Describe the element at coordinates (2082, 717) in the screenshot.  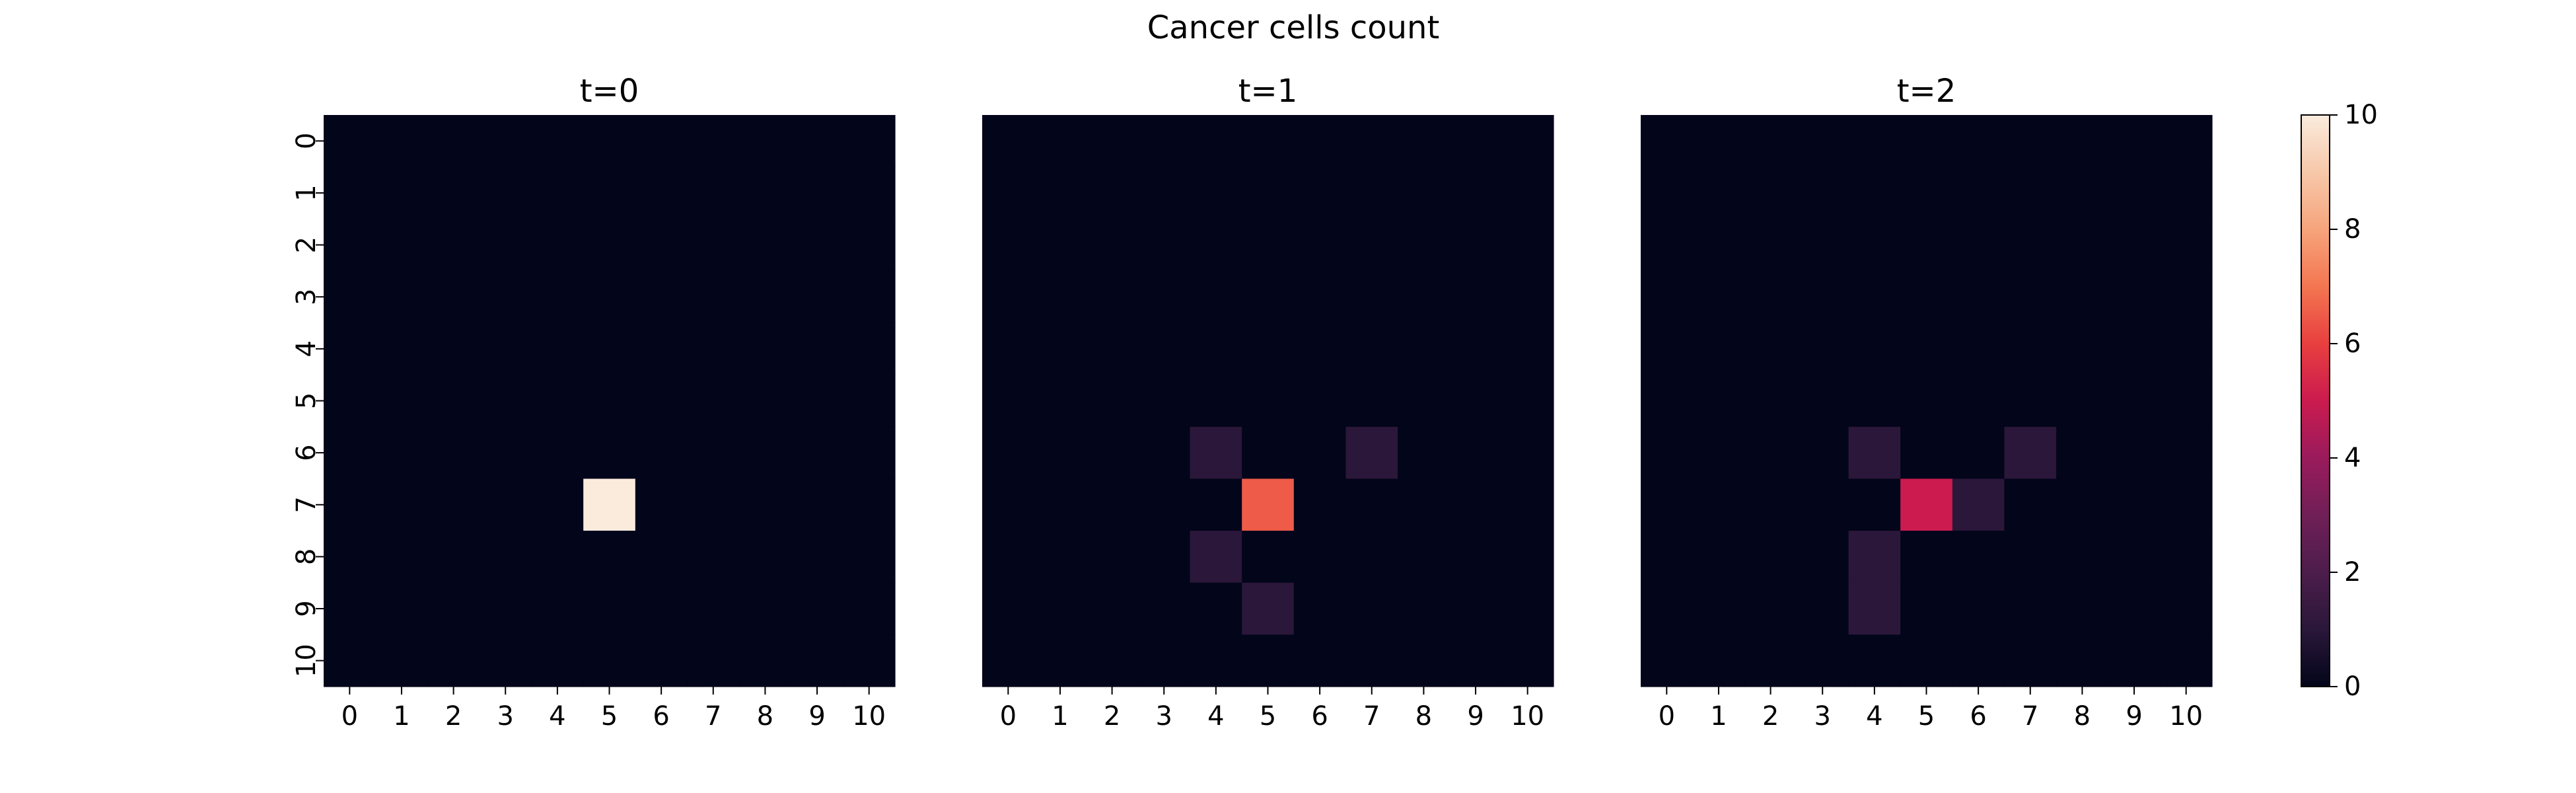
I see `x-tick-label: 8` at that location.